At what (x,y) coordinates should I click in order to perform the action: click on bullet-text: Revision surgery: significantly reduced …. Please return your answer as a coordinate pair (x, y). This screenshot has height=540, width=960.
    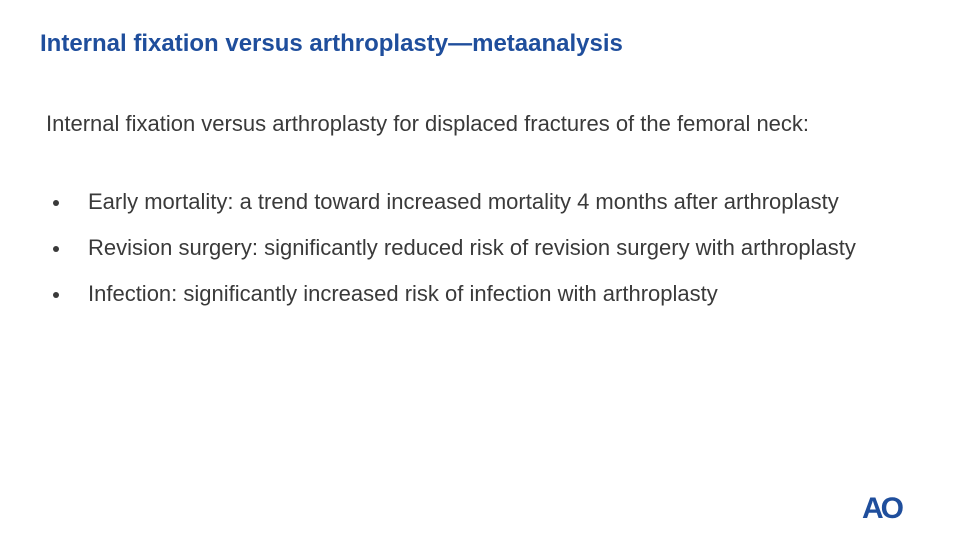
    Looking at the image, I should click on (472, 247).